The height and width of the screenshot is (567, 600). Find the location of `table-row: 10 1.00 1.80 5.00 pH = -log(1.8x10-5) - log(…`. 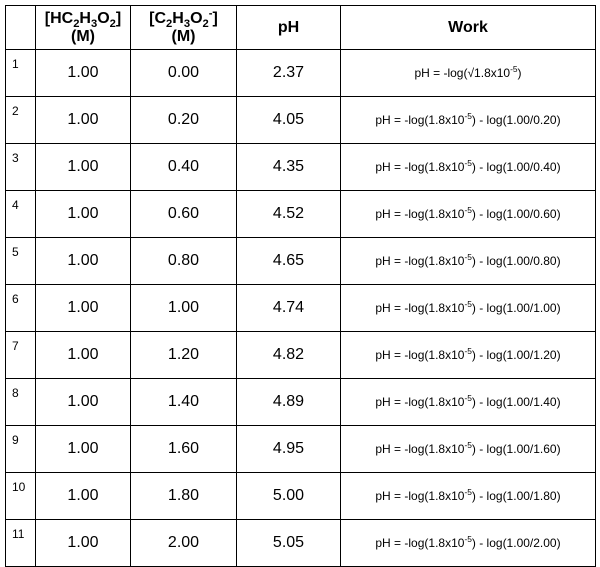

table-row: 10 1.00 1.80 5.00 pH = -log(1.8x10-5) - log(… is located at coordinates (300, 496).